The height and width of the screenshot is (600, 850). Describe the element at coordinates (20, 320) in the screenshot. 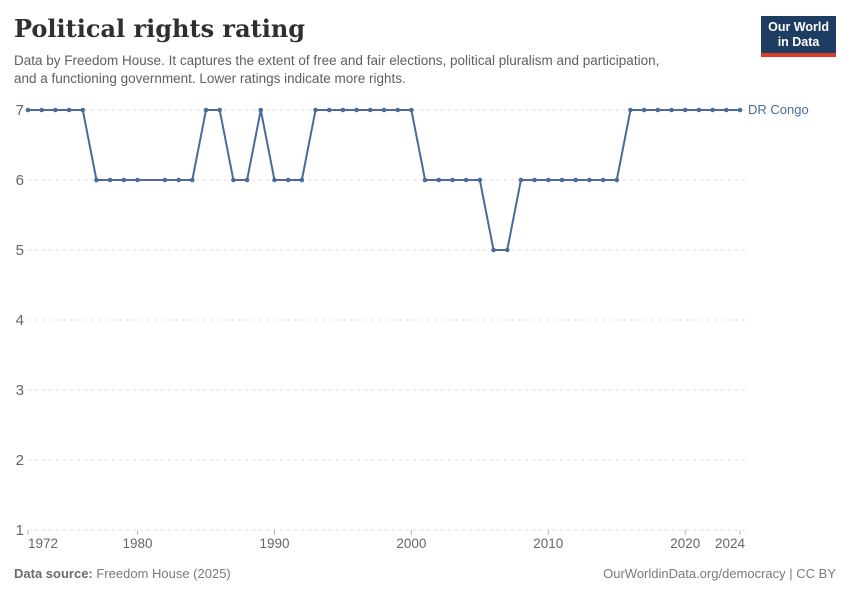

I see `y-tick-label: 4` at that location.